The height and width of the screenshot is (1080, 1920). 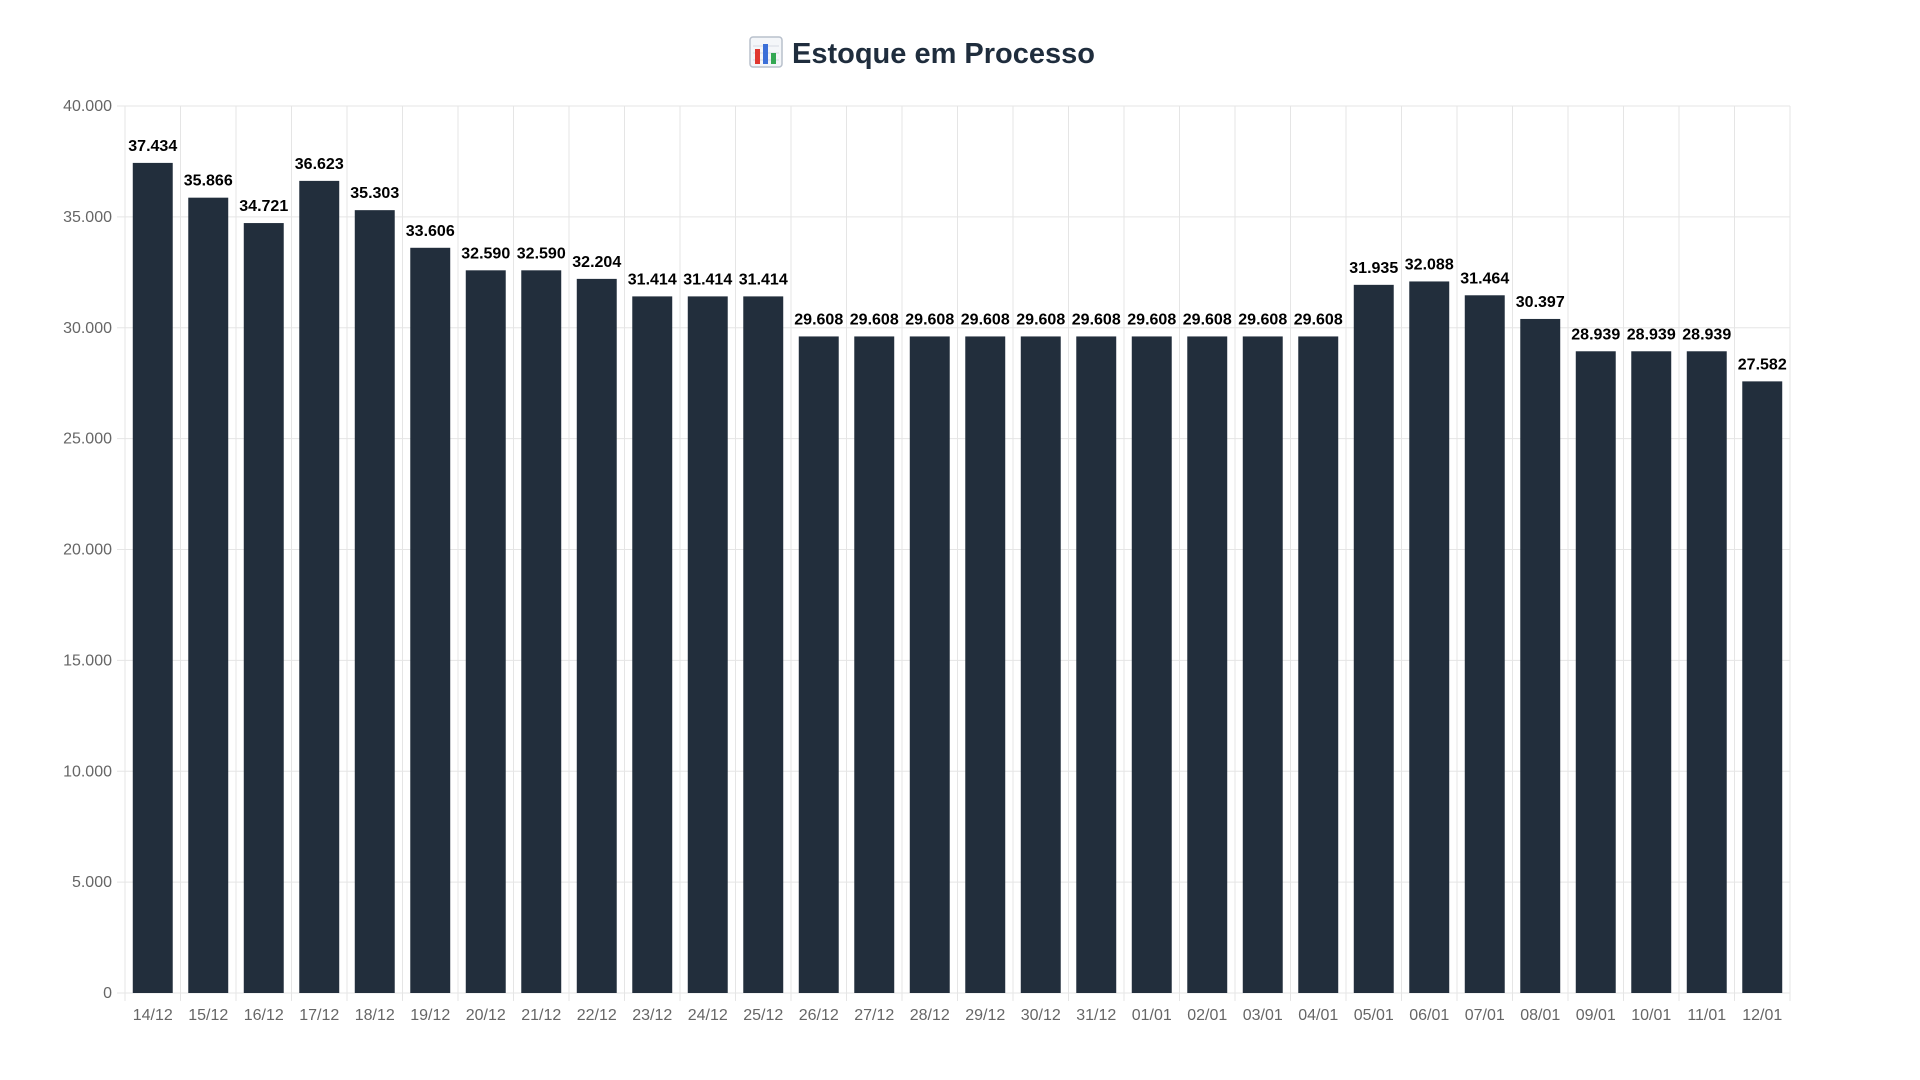 What do you see at coordinates (87, 328) in the screenshot?
I see `y-tick-label: 30.000` at bounding box center [87, 328].